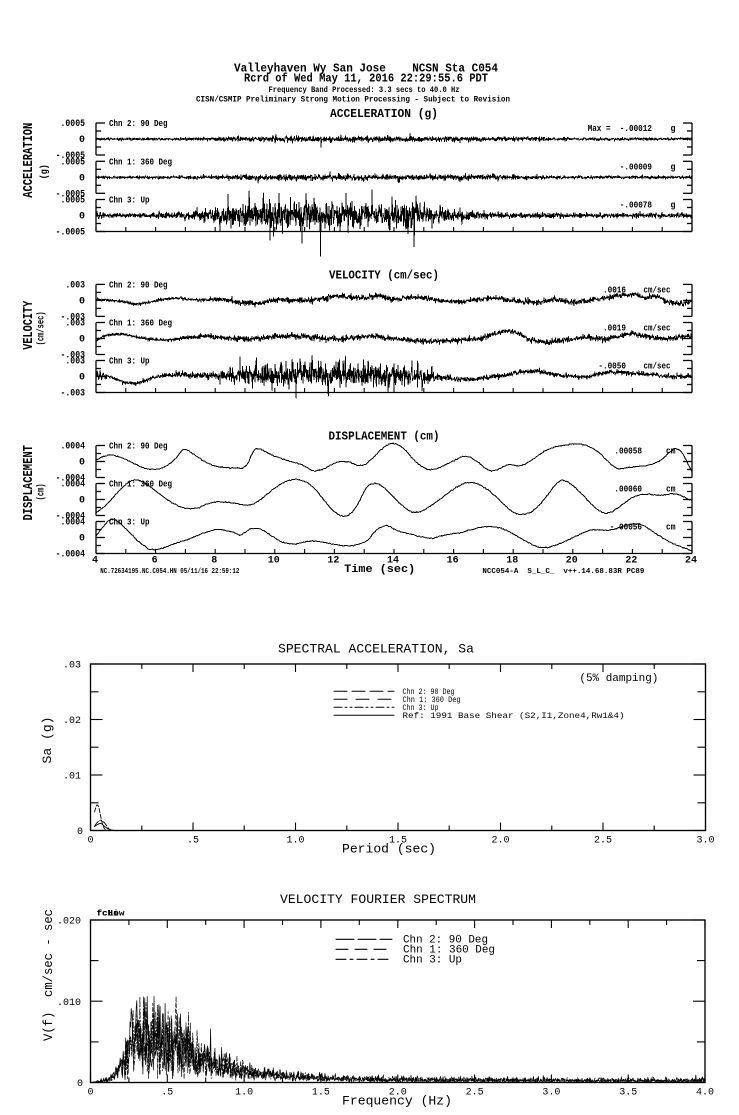  What do you see at coordinates (69, 1003) in the screenshot?
I see `svg-text: .010` at bounding box center [69, 1003].